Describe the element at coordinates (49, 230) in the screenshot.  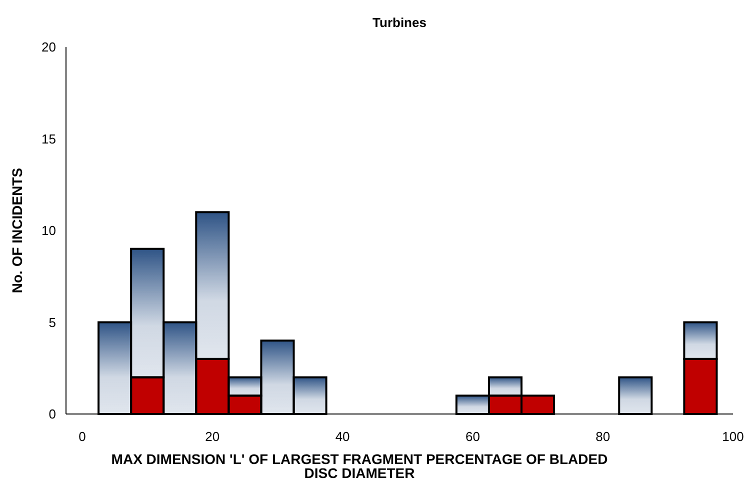
I see `y-tick-label: 10` at that location.